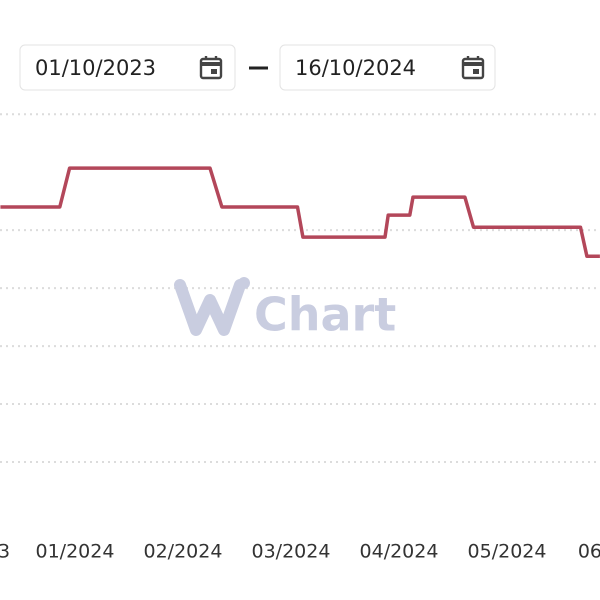 This screenshot has height=600, width=600. What do you see at coordinates (291, 552) in the screenshot?
I see `x-tick-label: 03/2024` at bounding box center [291, 552].